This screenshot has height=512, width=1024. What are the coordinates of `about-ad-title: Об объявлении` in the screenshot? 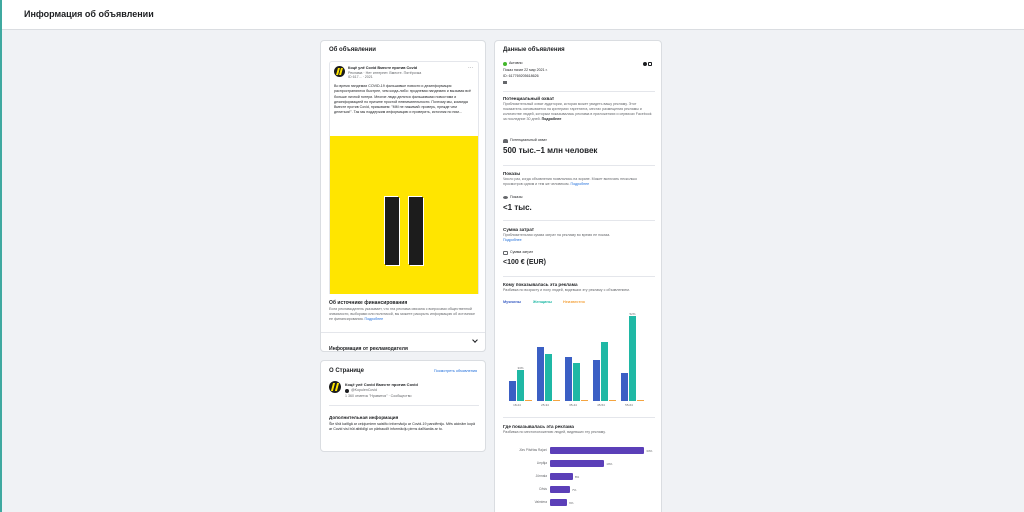 It's located at (352, 50).